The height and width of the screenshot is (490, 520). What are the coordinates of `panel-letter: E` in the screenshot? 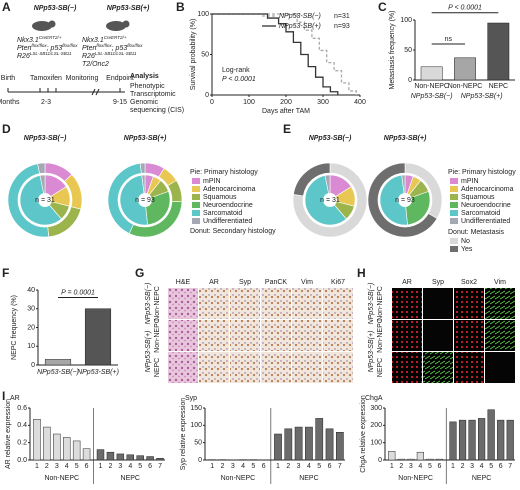 It's located at (287, 129).